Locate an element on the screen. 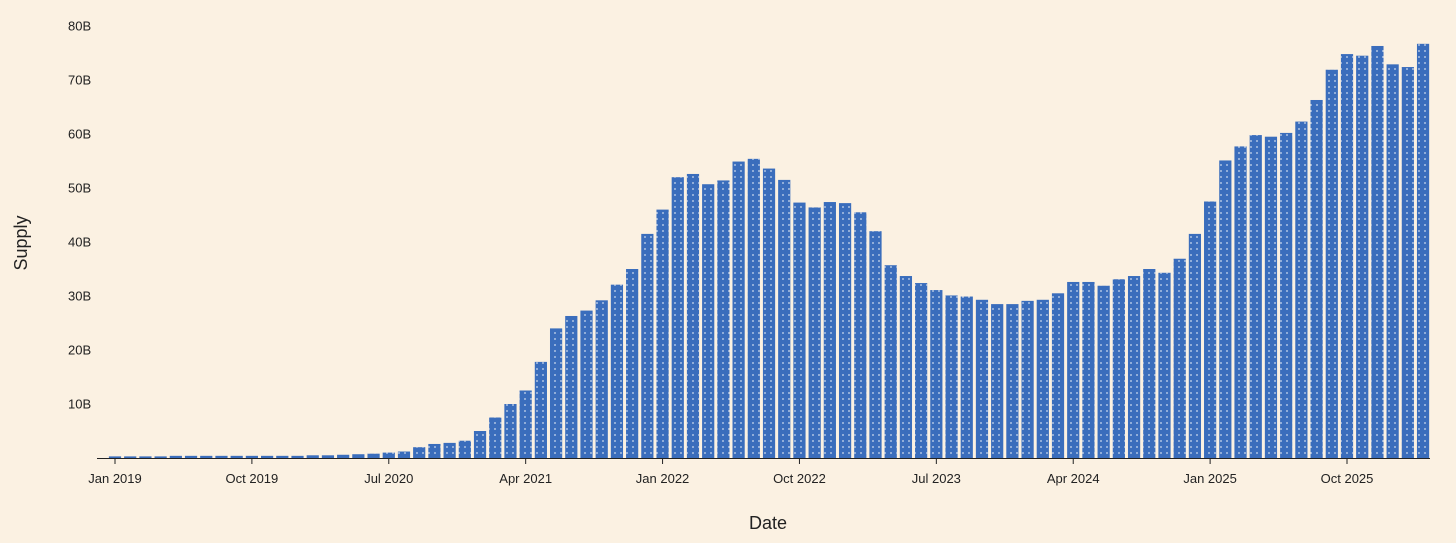 This screenshot has height=543, width=1456. x-tick-label: Jul 2023 is located at coordinates (936, 478).